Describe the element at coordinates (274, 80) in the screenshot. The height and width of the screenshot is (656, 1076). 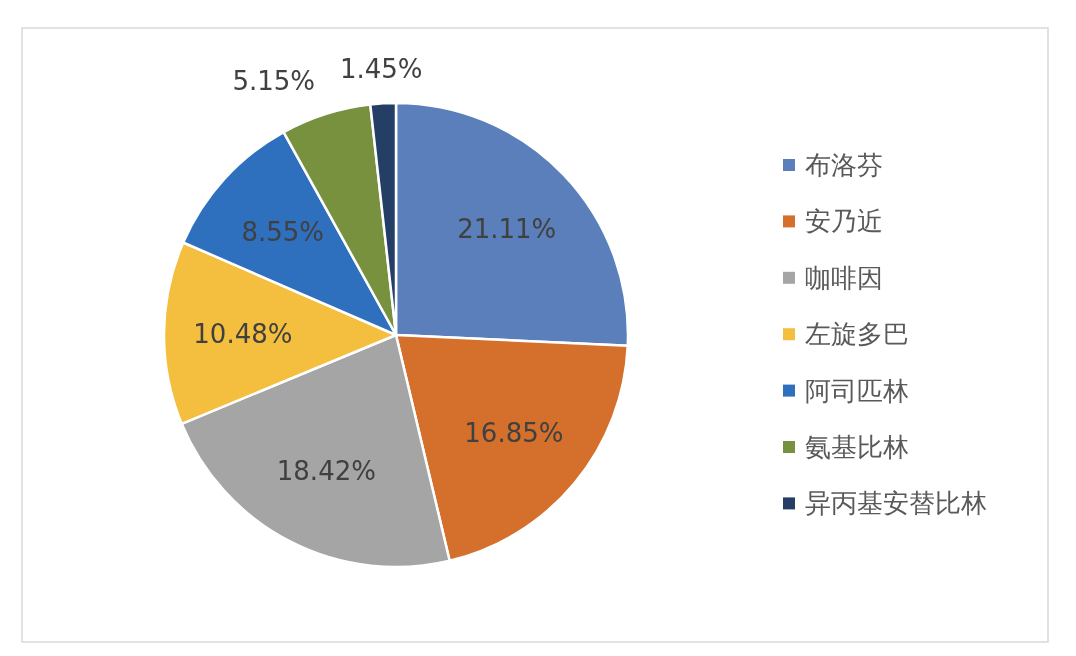
I see `data-label: 5.15%` at that location.